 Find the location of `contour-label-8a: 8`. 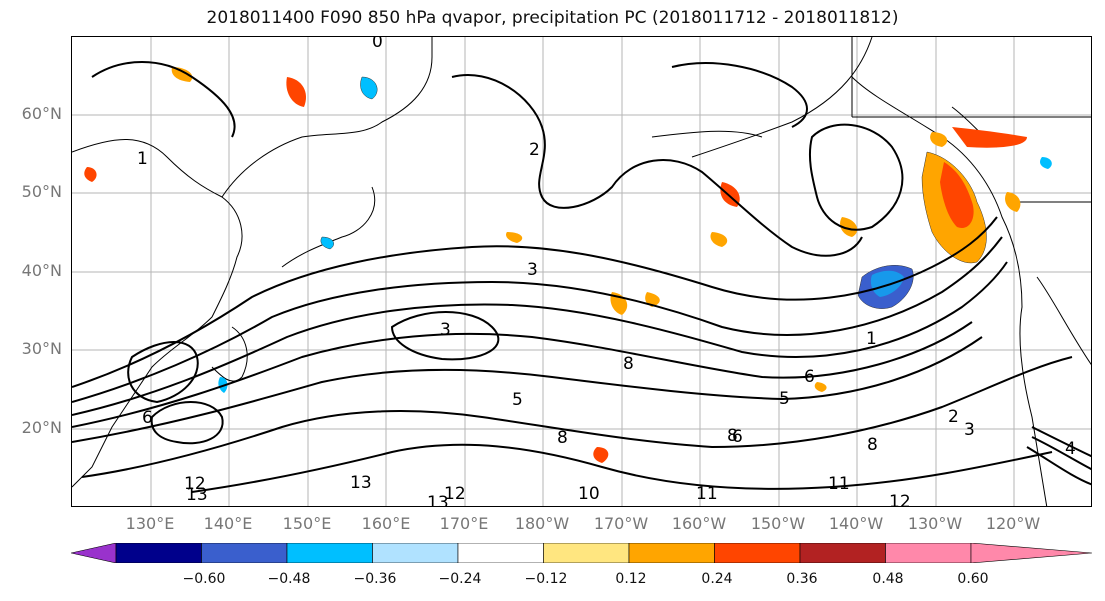

contour-label-8a: 8 is located at coordinates (628, 364).